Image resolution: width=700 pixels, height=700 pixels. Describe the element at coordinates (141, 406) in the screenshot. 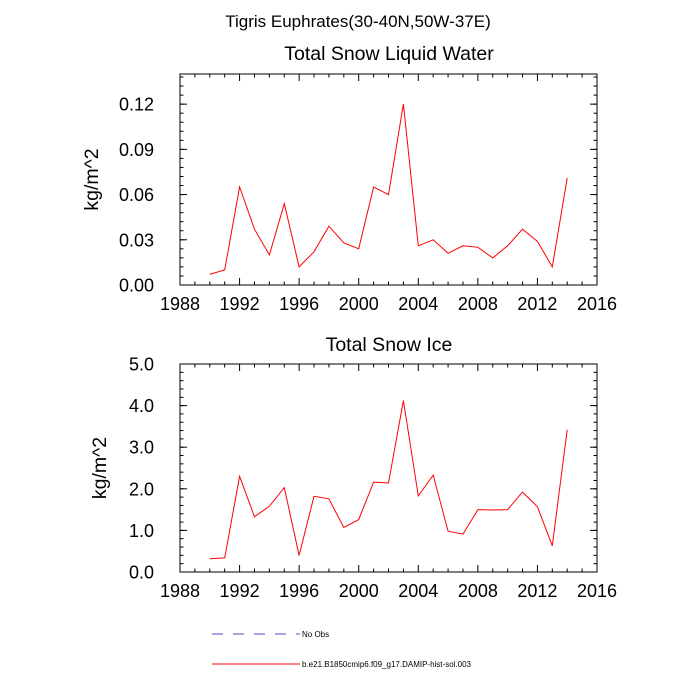

I see `y-tick-label: 4.0` at that location.